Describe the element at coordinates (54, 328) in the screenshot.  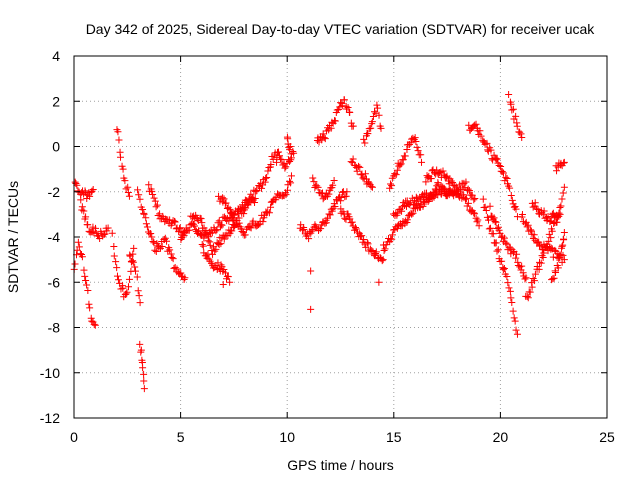
I see `y-tick-label: -8` at that location.